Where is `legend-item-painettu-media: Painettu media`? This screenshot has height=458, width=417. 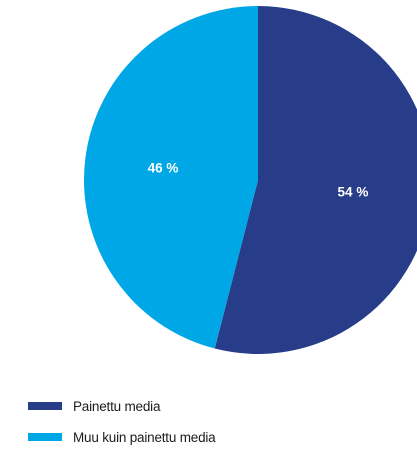 legend-item-painettu-media: Painettu media is located at coordinates (122, 406).